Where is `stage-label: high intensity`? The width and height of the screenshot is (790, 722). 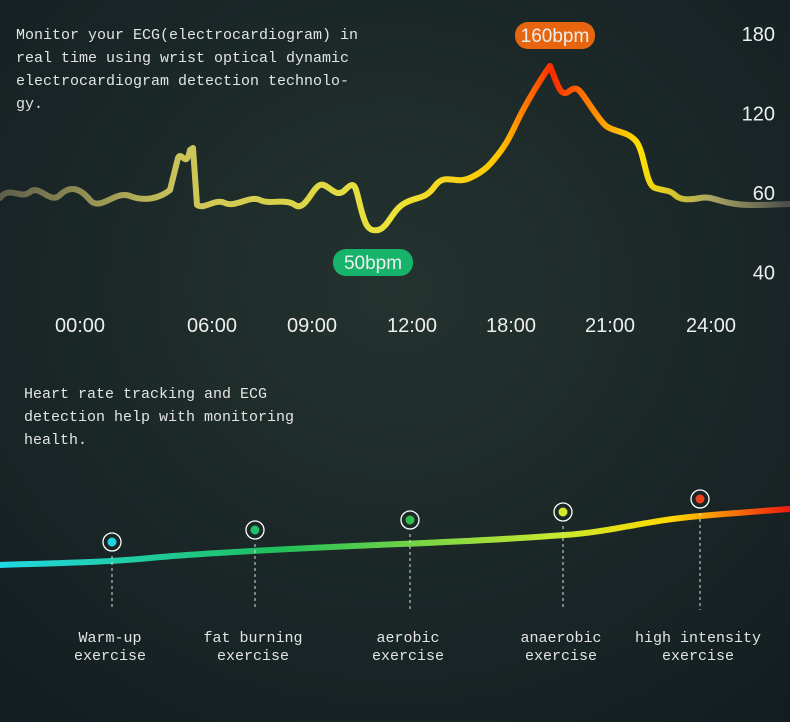 stage-label: high intensity is located at coordinates (698, 638).